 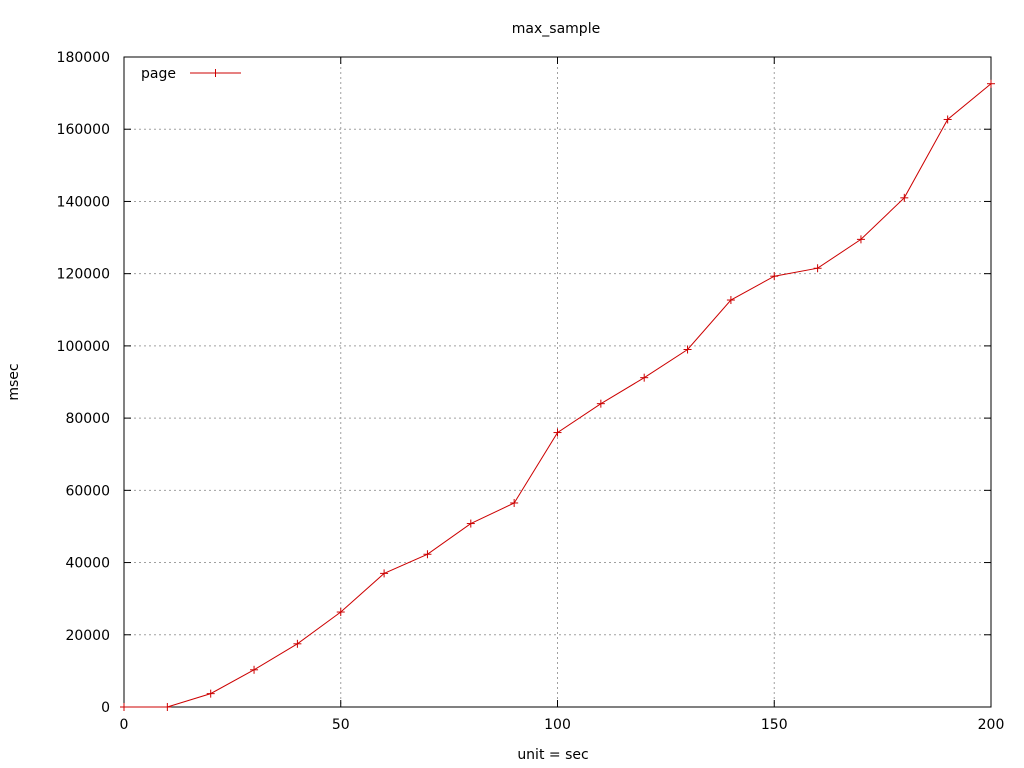 What do you see at coordinates (83, 275) in the screenshot?
I see `y-tick-label: 120000` at bounding box center [83, 275].